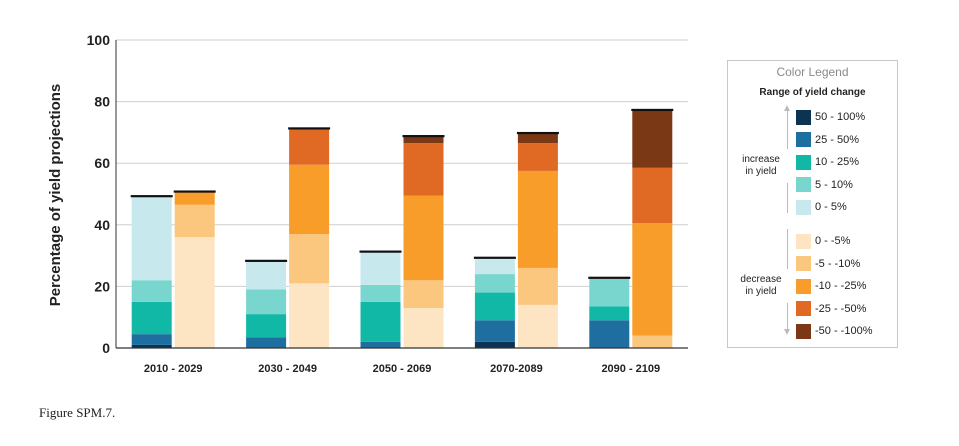  What do you see at coordinates (99, 40) in the screenshot?
I see `y-tick-label: 100` at bounding box center [99, 40].